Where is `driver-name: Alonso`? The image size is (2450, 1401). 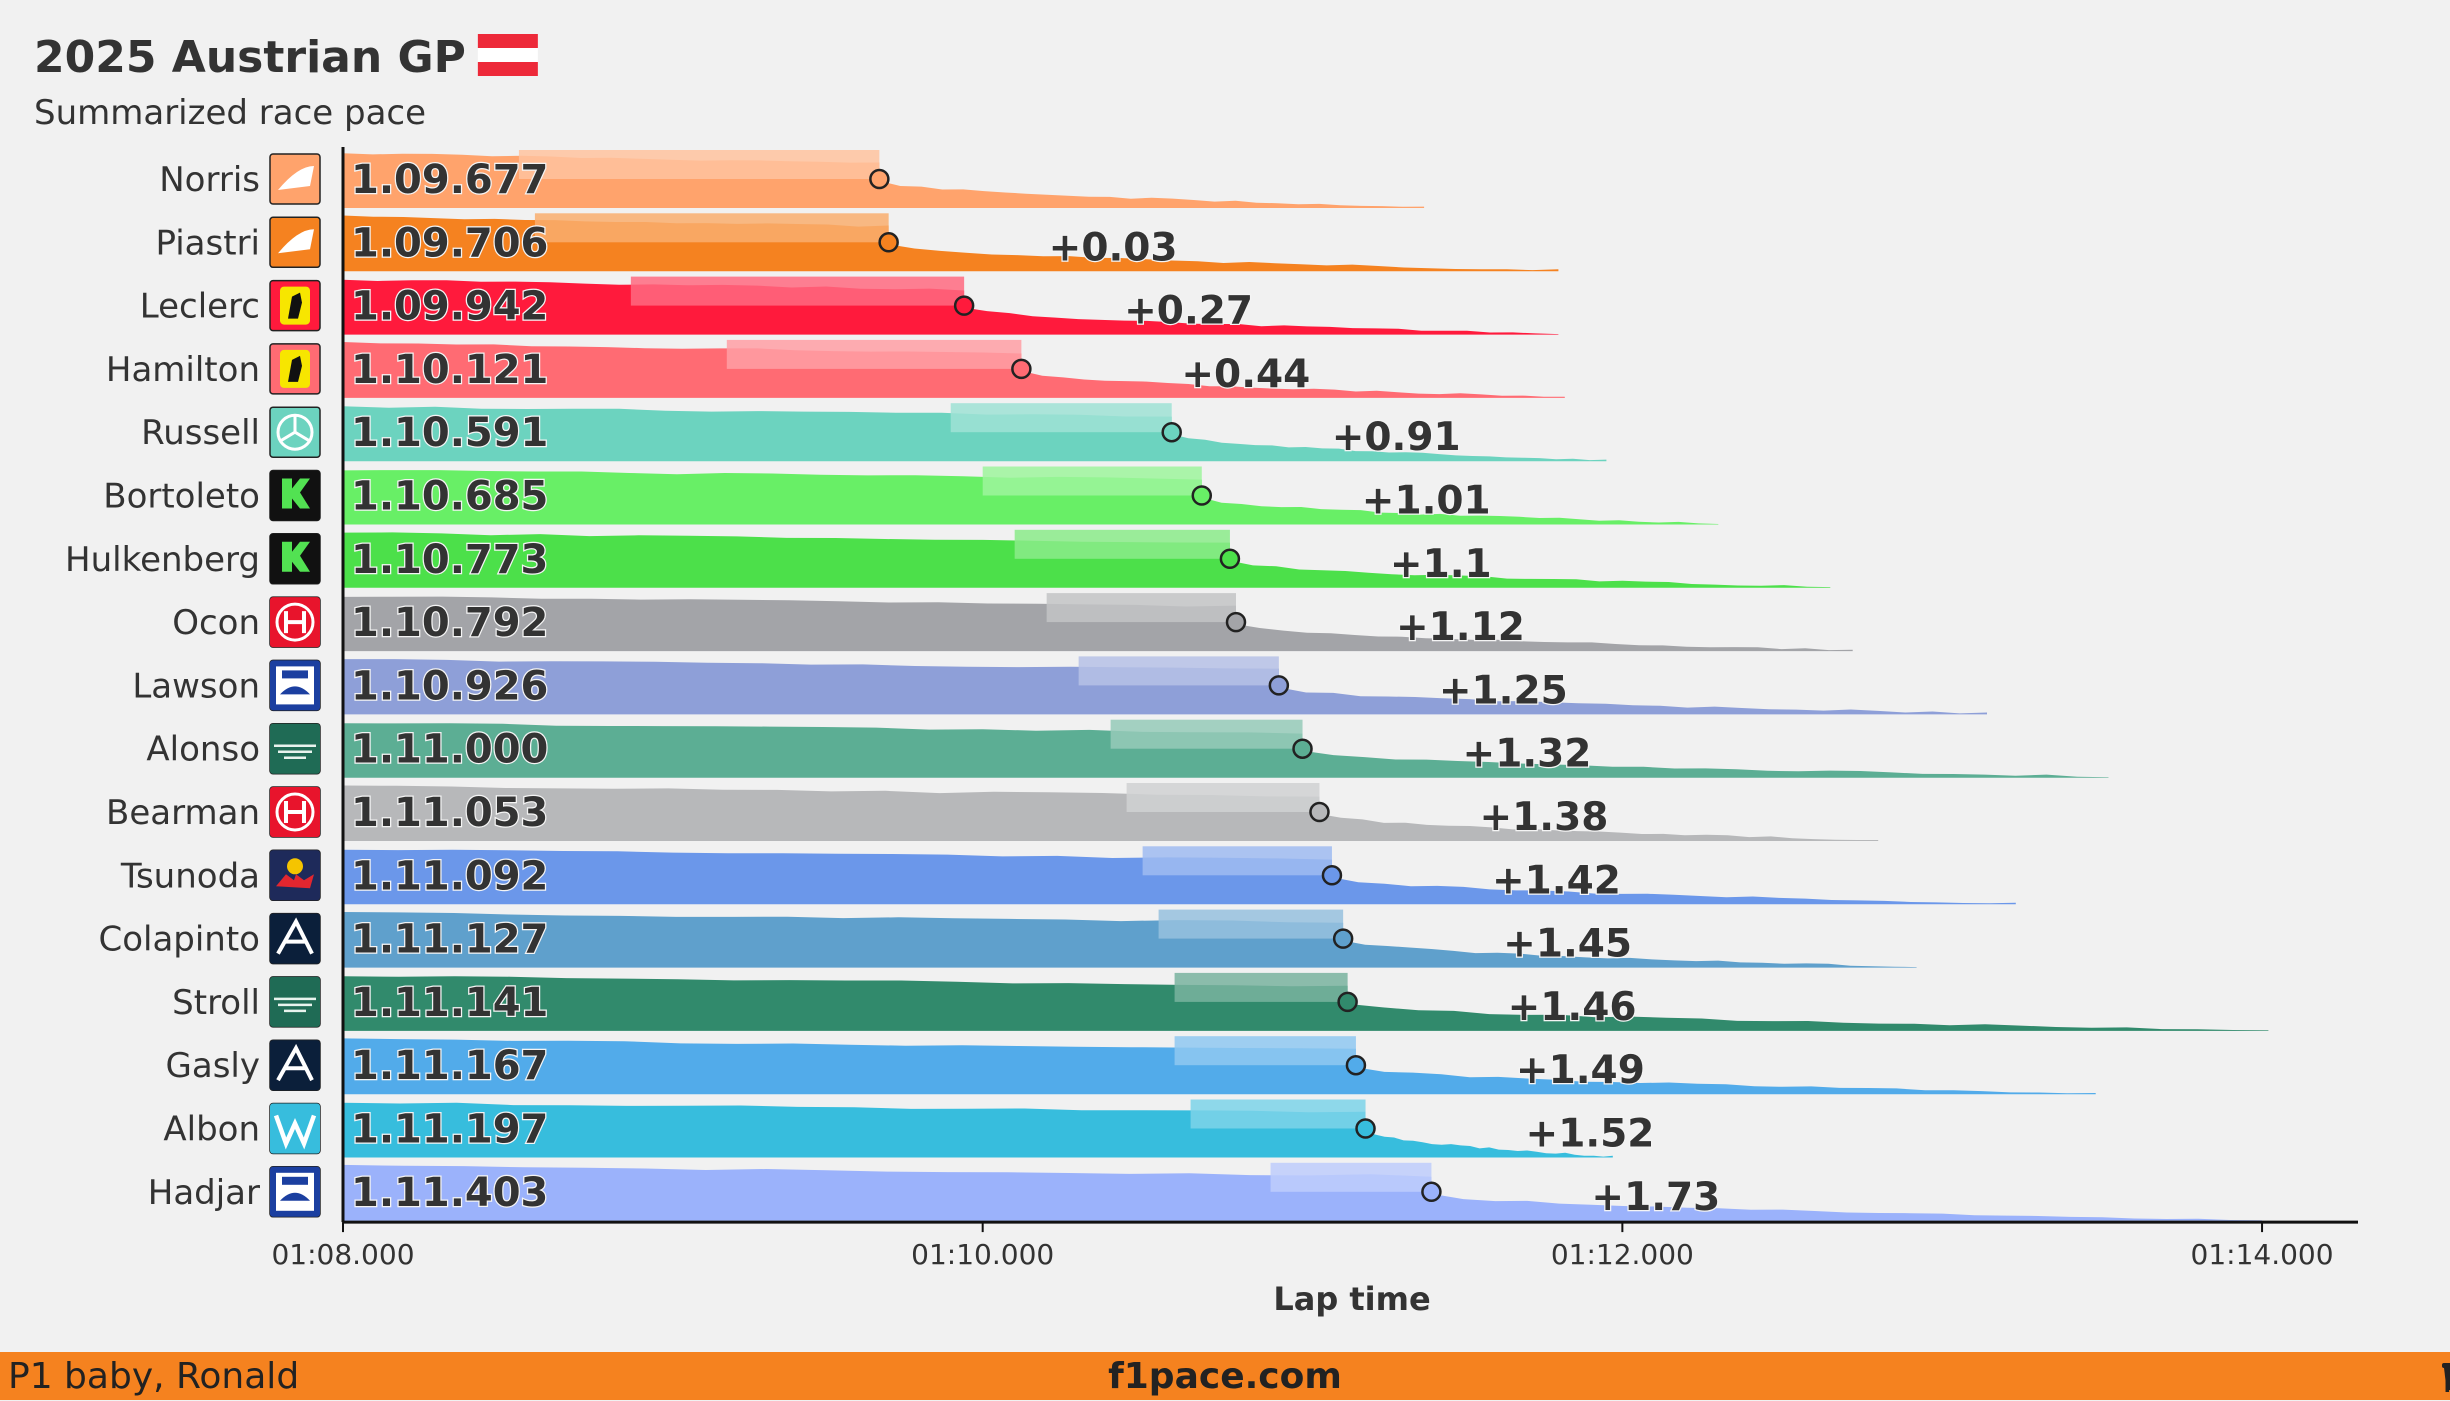
driver-name: Alonso is located at coordinates (203, 750).